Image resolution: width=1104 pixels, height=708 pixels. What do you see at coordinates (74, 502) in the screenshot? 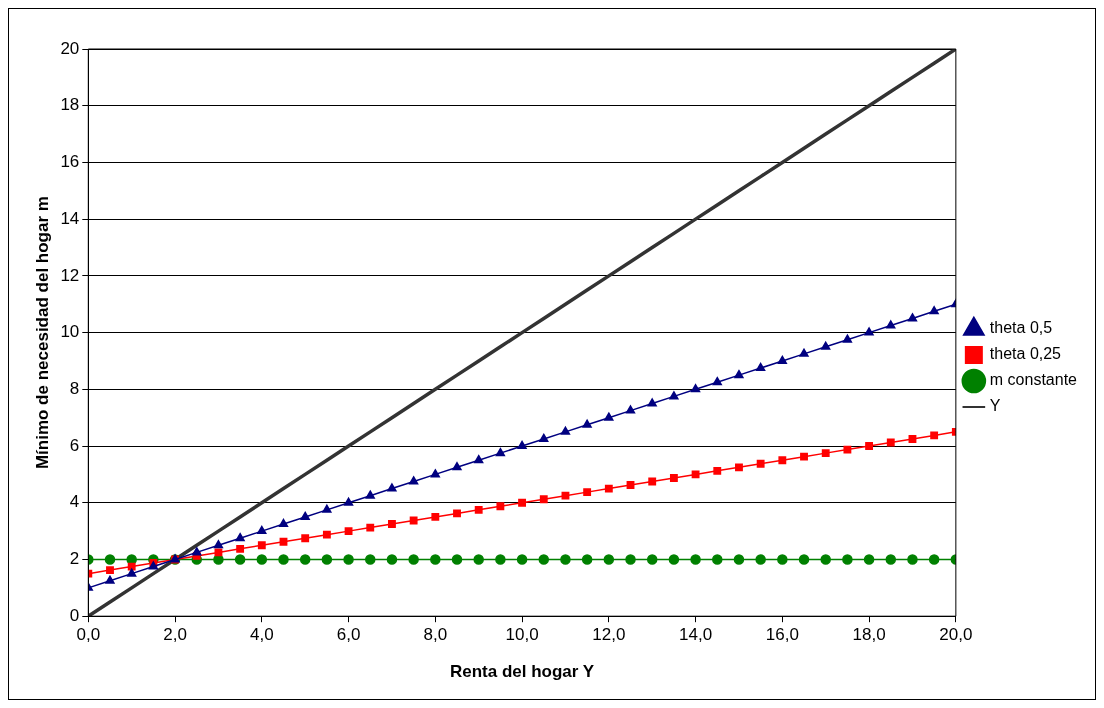
I see `y-tick-label: 4` at bounding box center [74, 502].